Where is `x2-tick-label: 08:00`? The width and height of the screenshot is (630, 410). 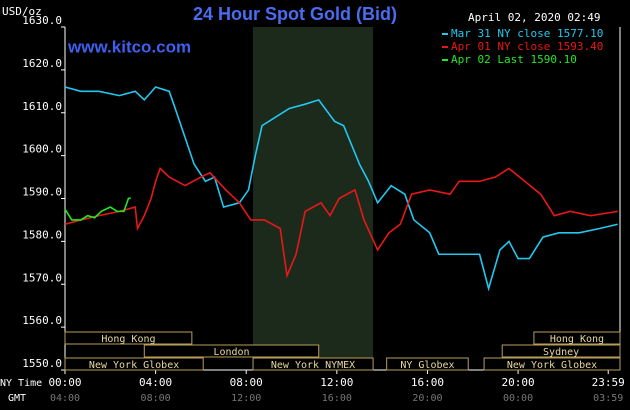
x2-tick-label: 08:00 is located at coordinates (156, 398).